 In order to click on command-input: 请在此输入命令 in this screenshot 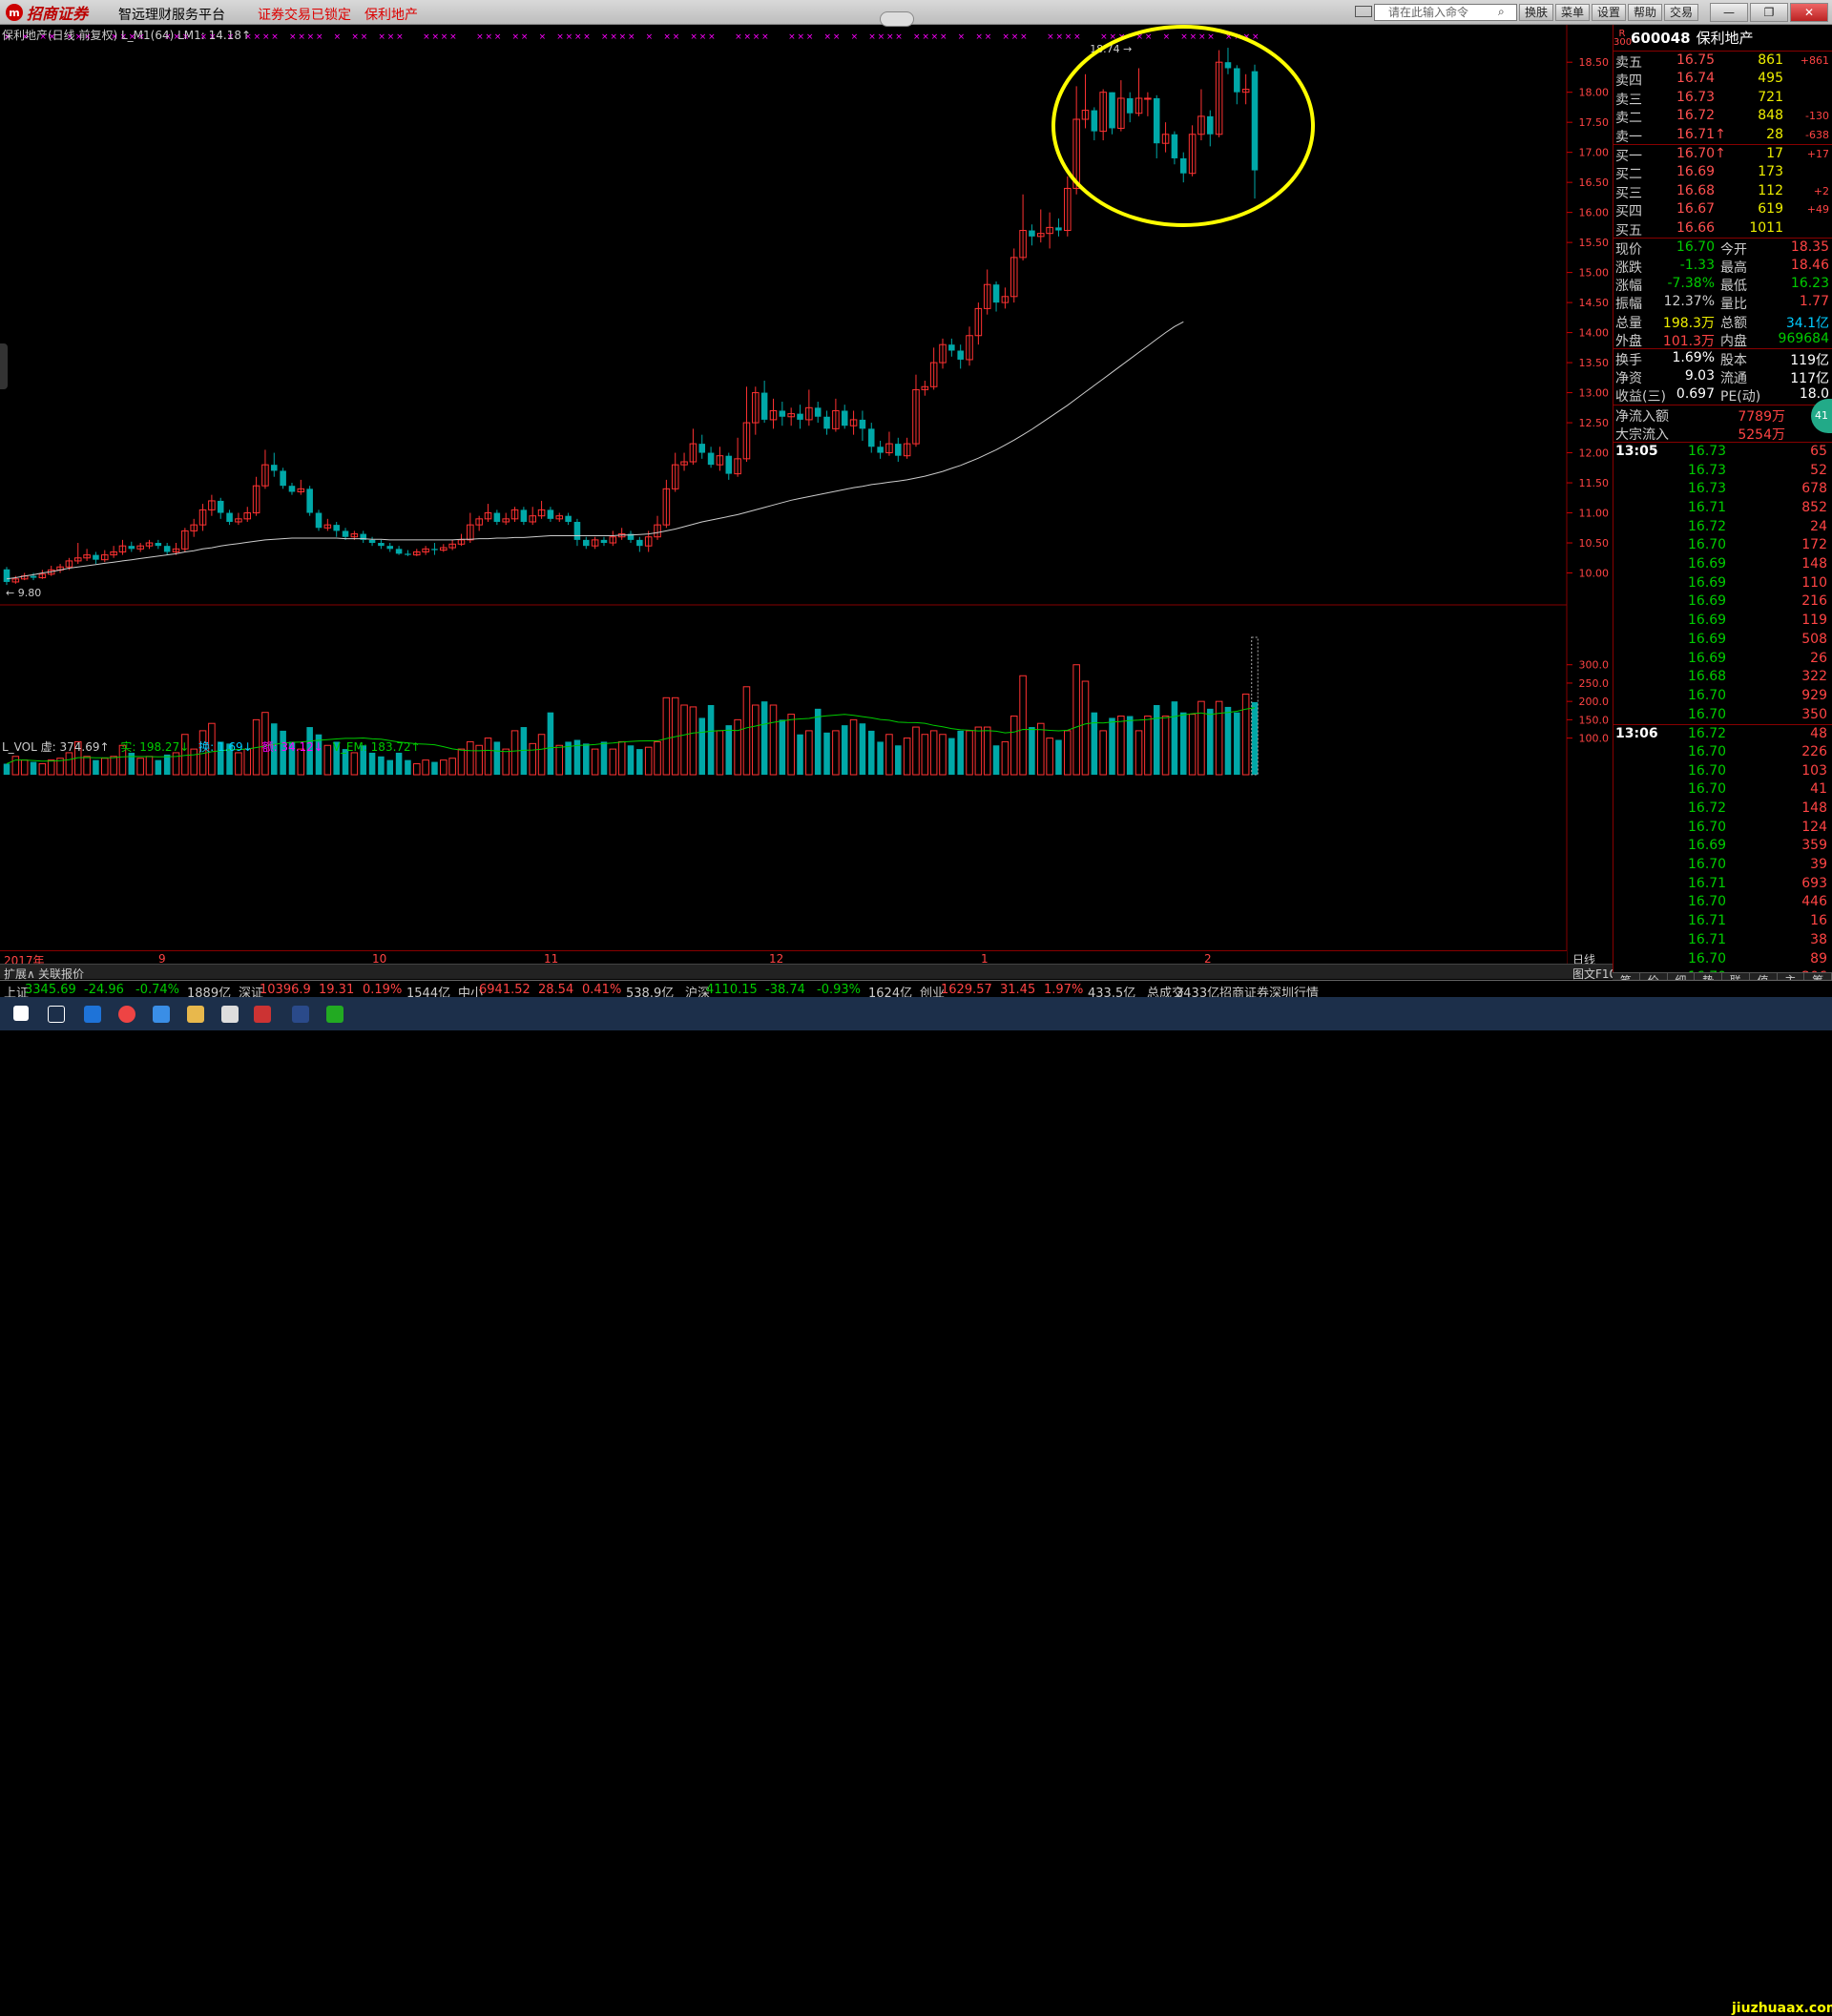, I will do `click(1445, 12)`.